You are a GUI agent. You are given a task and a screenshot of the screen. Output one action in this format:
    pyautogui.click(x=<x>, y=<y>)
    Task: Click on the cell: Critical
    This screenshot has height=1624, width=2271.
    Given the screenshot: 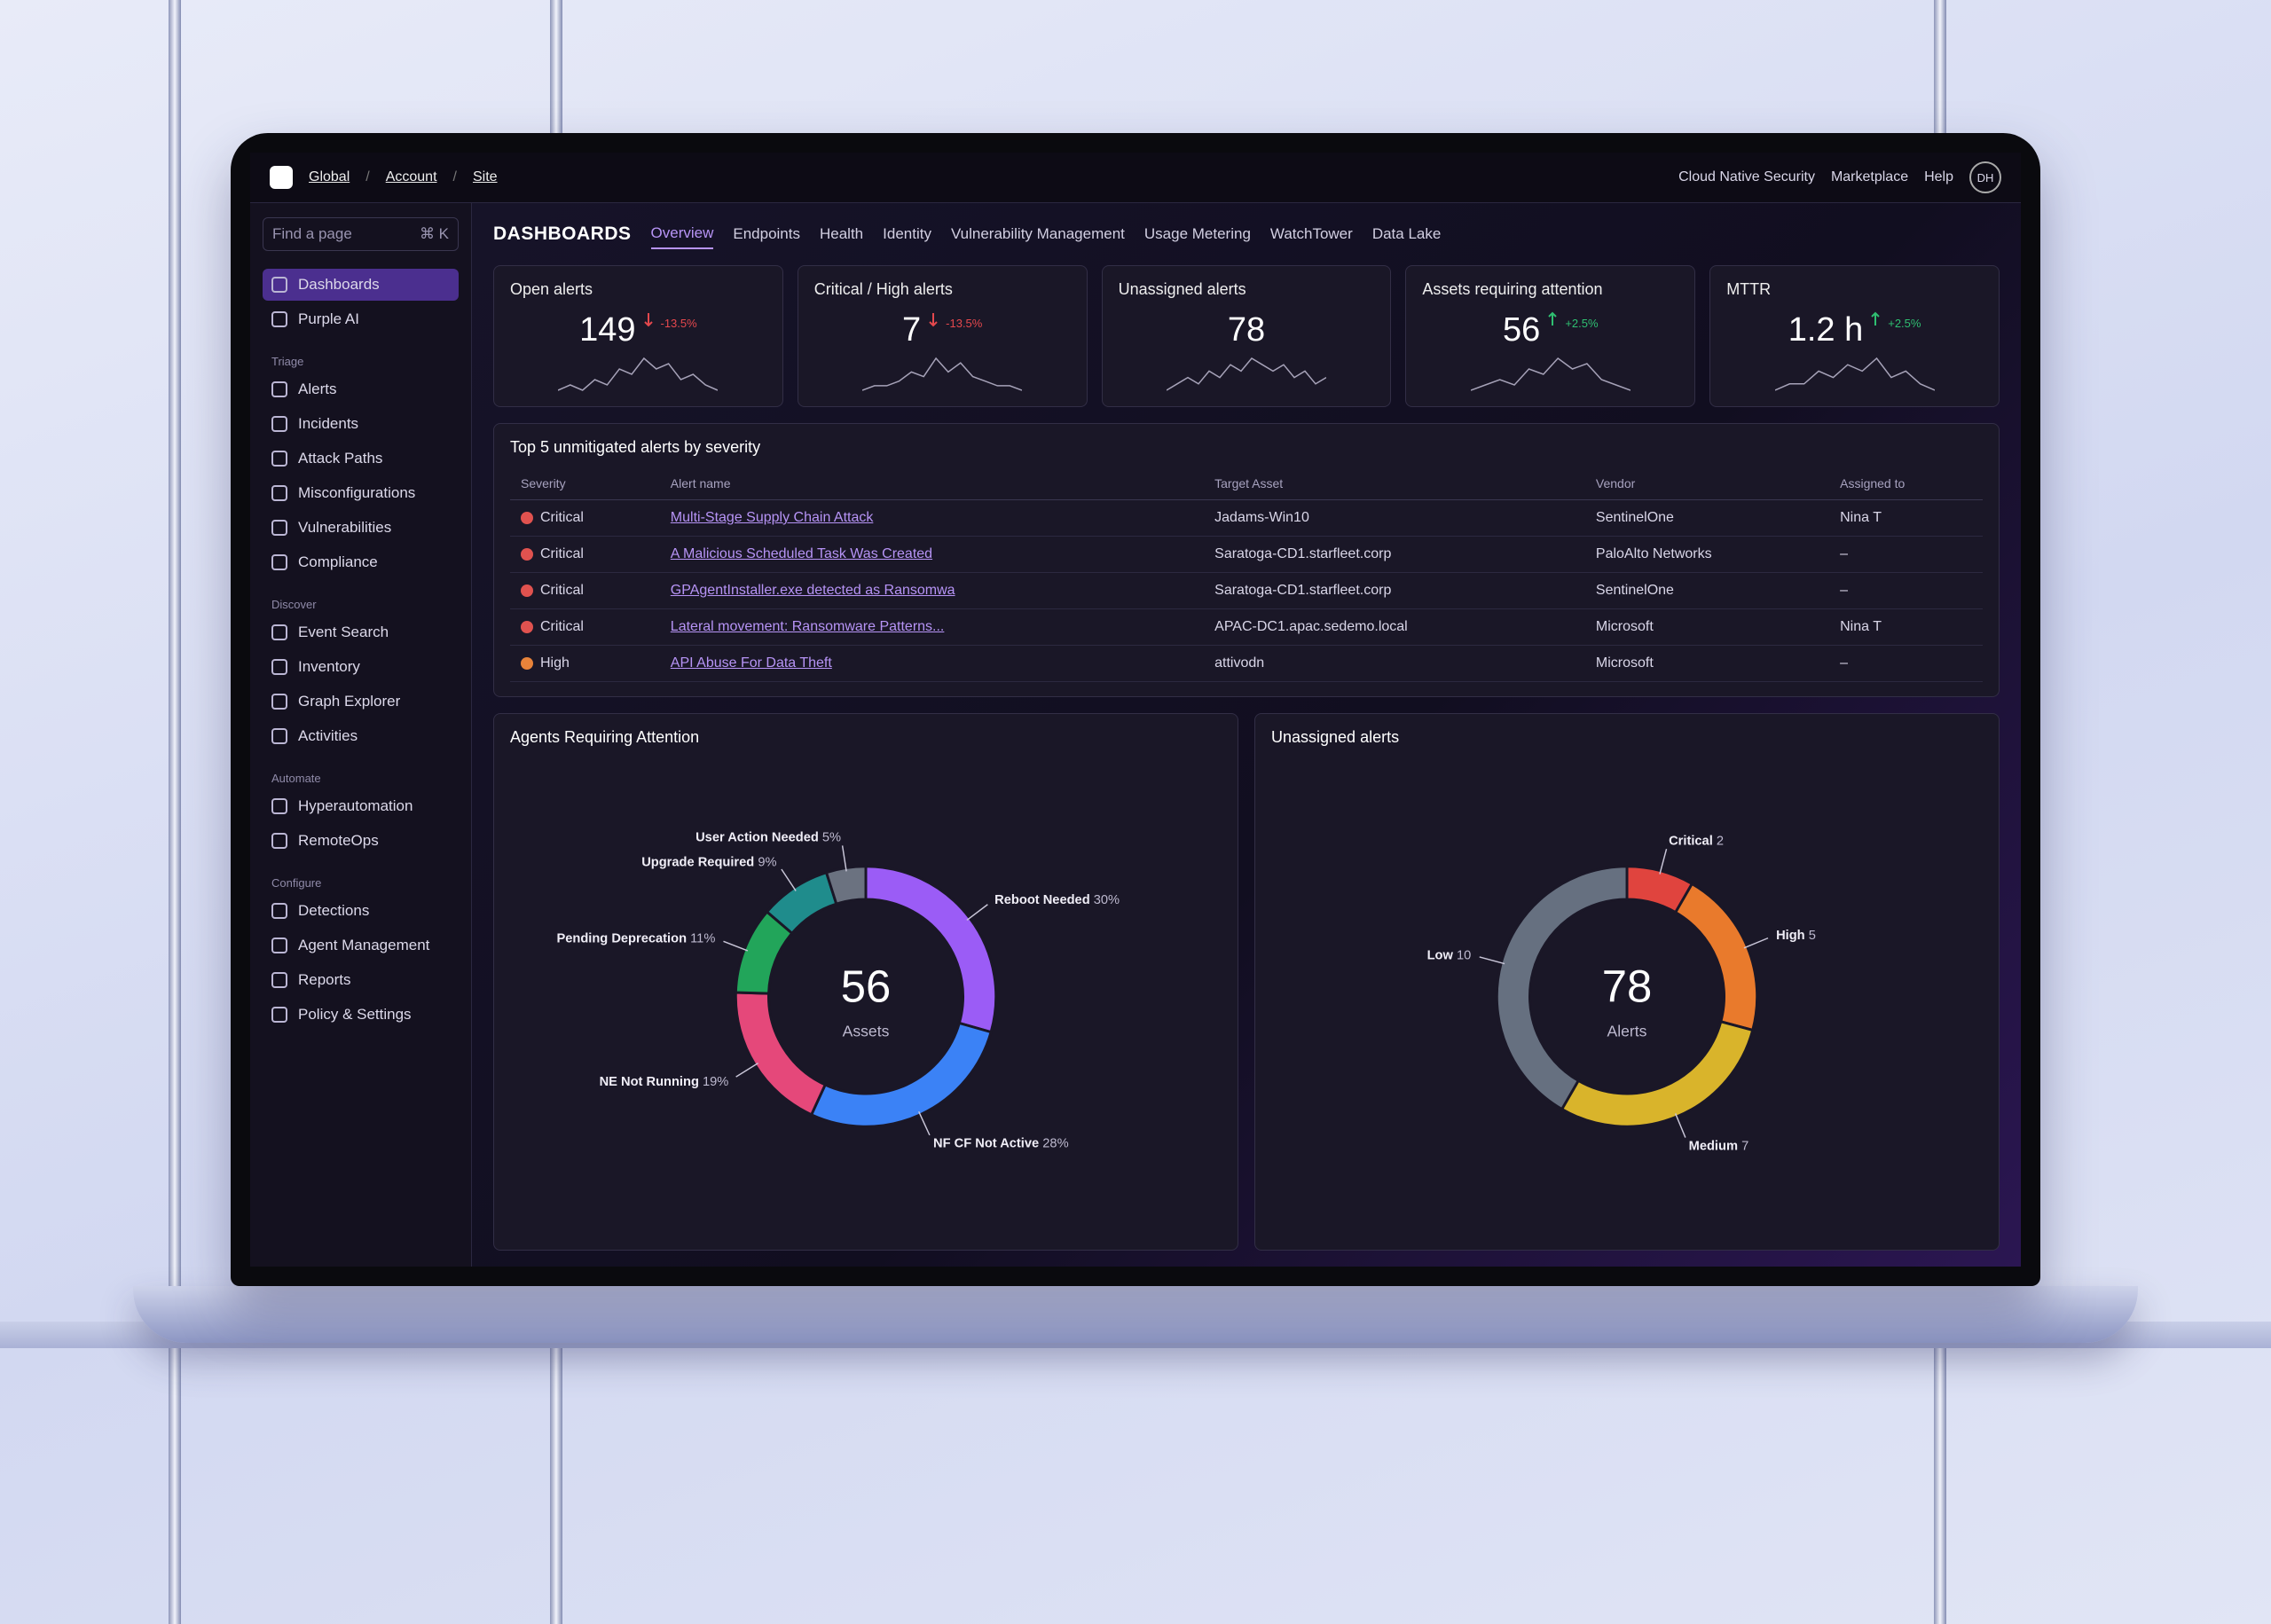 What is the action you would take?
    pyautogui.click(x=585, y=554)
    